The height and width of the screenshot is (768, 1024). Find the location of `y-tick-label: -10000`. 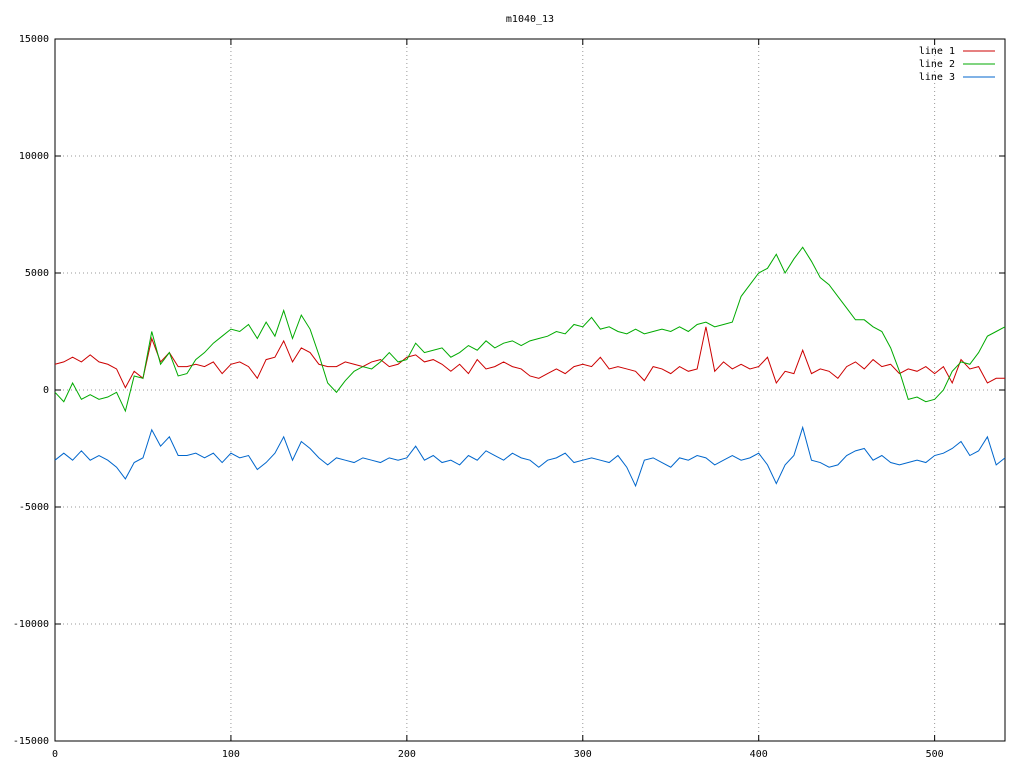

y-tick-label: -10000 is located at coordinates (31, 624).